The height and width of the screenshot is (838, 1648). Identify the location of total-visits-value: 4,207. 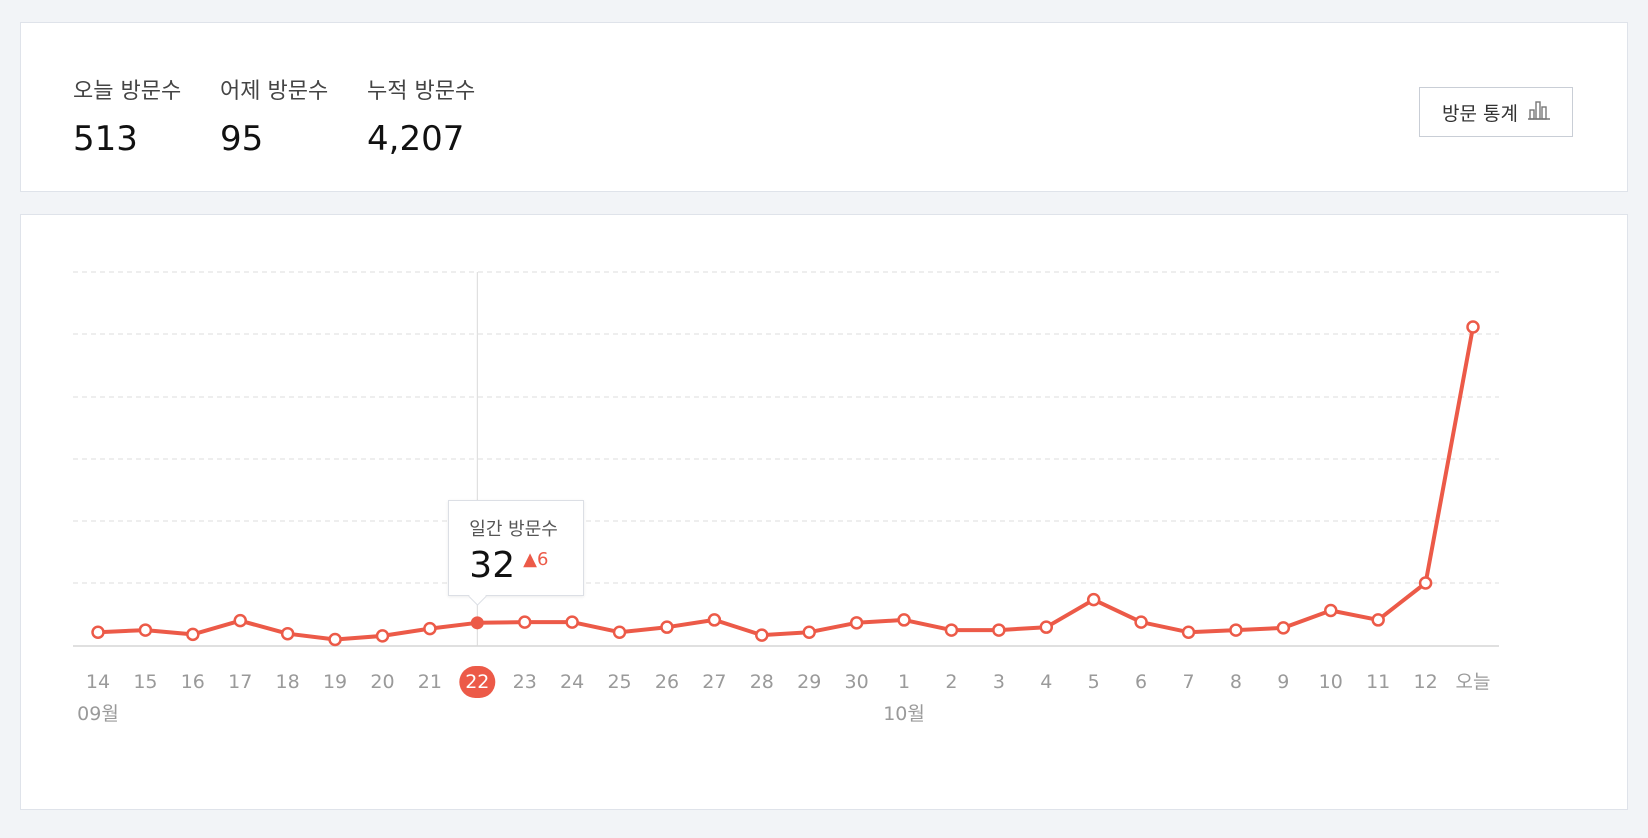
(416, 139).